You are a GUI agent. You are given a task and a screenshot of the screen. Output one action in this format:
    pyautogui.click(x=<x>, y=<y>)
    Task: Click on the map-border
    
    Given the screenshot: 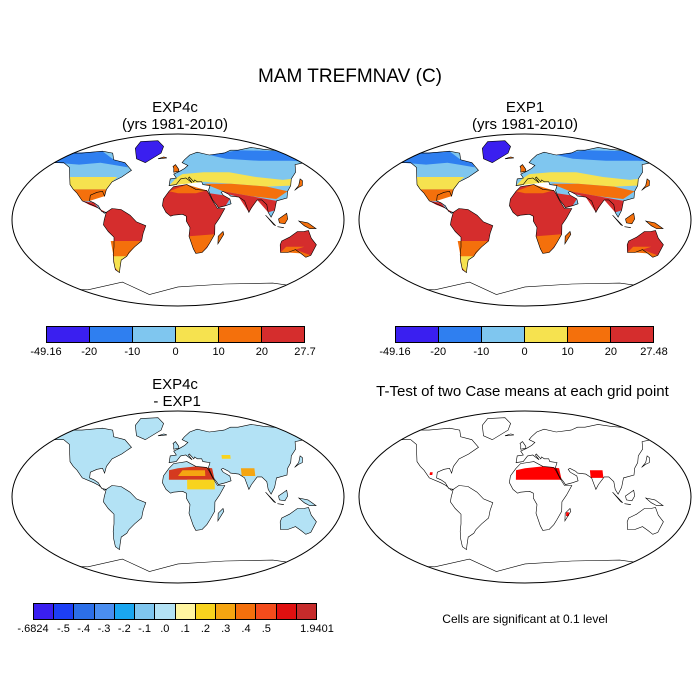 What is the action you would take?
    pyautogui.click(x=178, y=220)
    